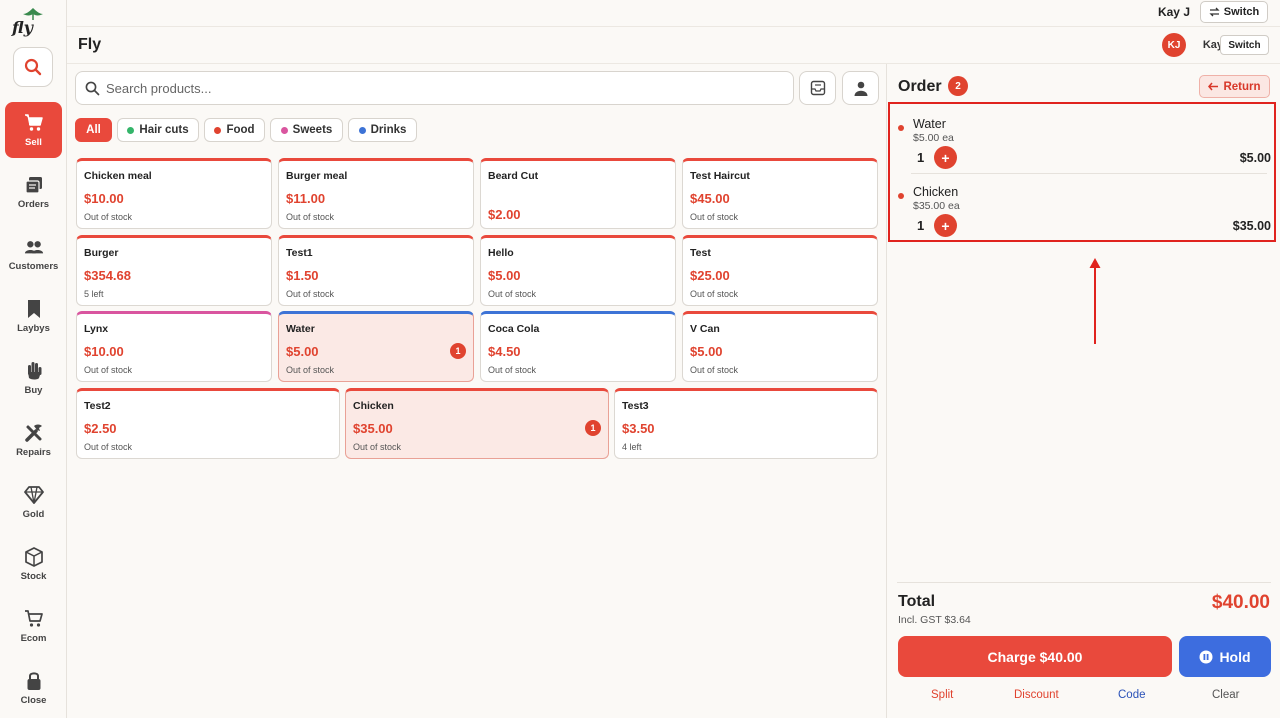 The width and height of the screenshot is (1280, 718). I want to click on customer-button, so click(860, 88).